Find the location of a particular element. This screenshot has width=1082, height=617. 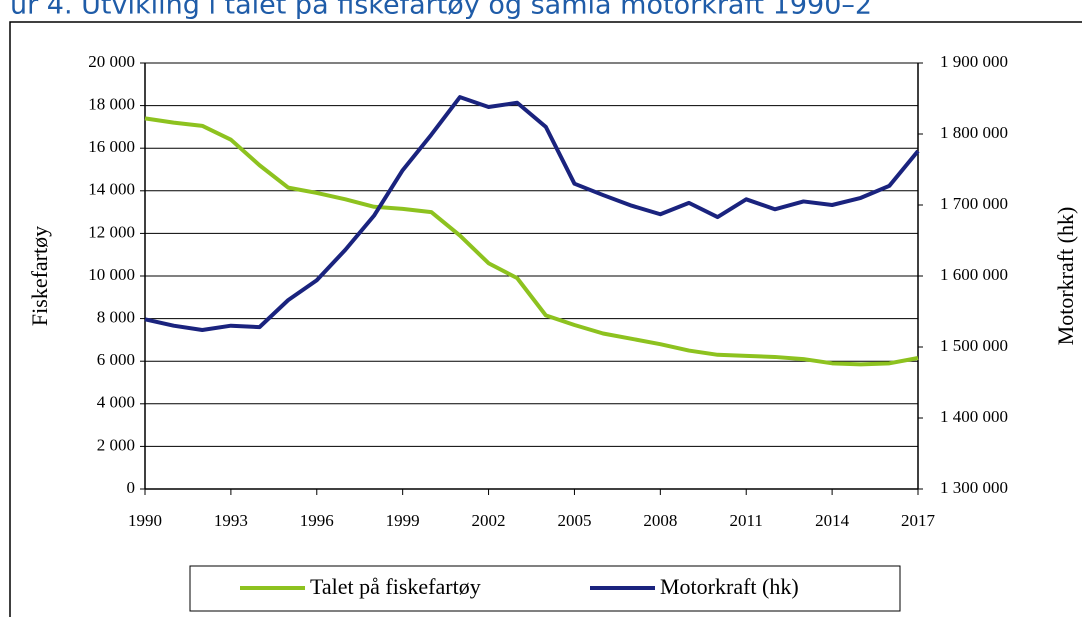

y-axis-label: Fiskefartøy is located at coordinates (39, 276).